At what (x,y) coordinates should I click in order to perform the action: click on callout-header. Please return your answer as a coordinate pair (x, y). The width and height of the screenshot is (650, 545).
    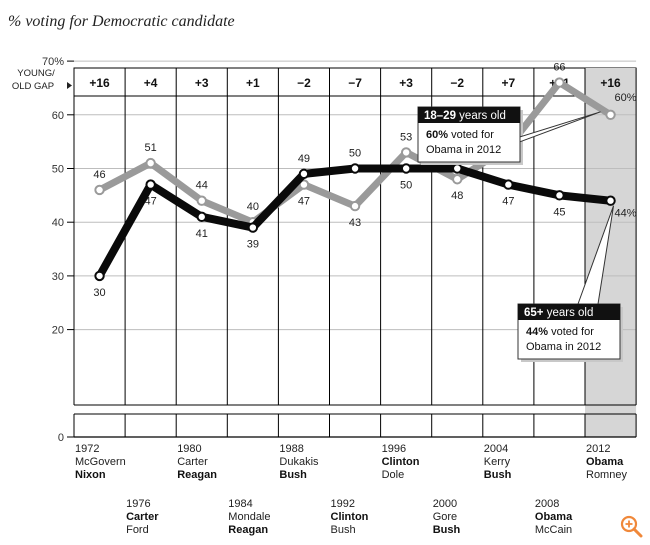
    Looking at the image, I should click on (569, 312).